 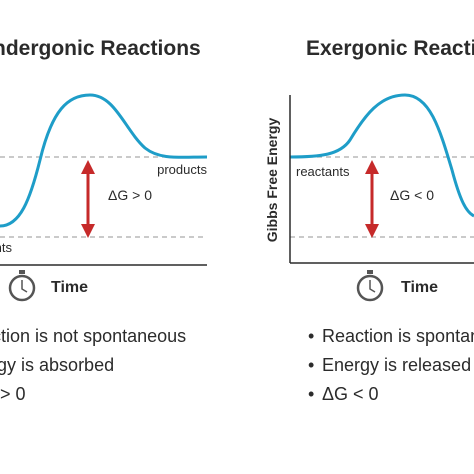 I want to click on bullet: Reaction is not spontaneous, so click(x=93, y=336).